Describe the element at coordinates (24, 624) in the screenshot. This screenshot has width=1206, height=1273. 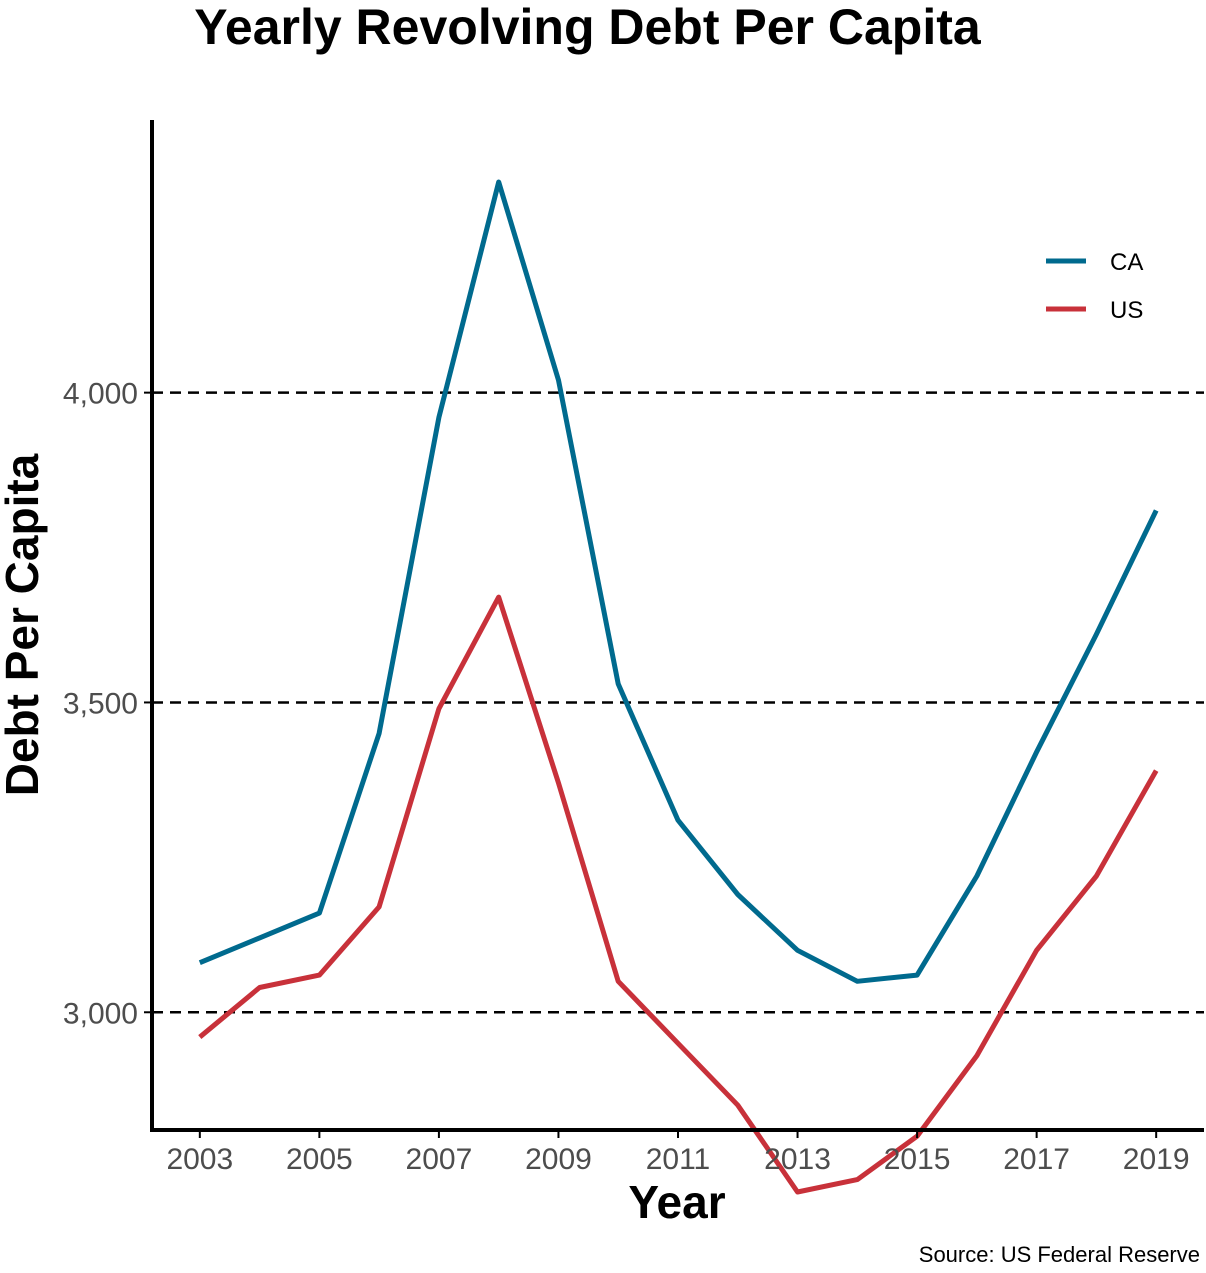
I see `y-axis-title: Debt Per Capita` at that location.